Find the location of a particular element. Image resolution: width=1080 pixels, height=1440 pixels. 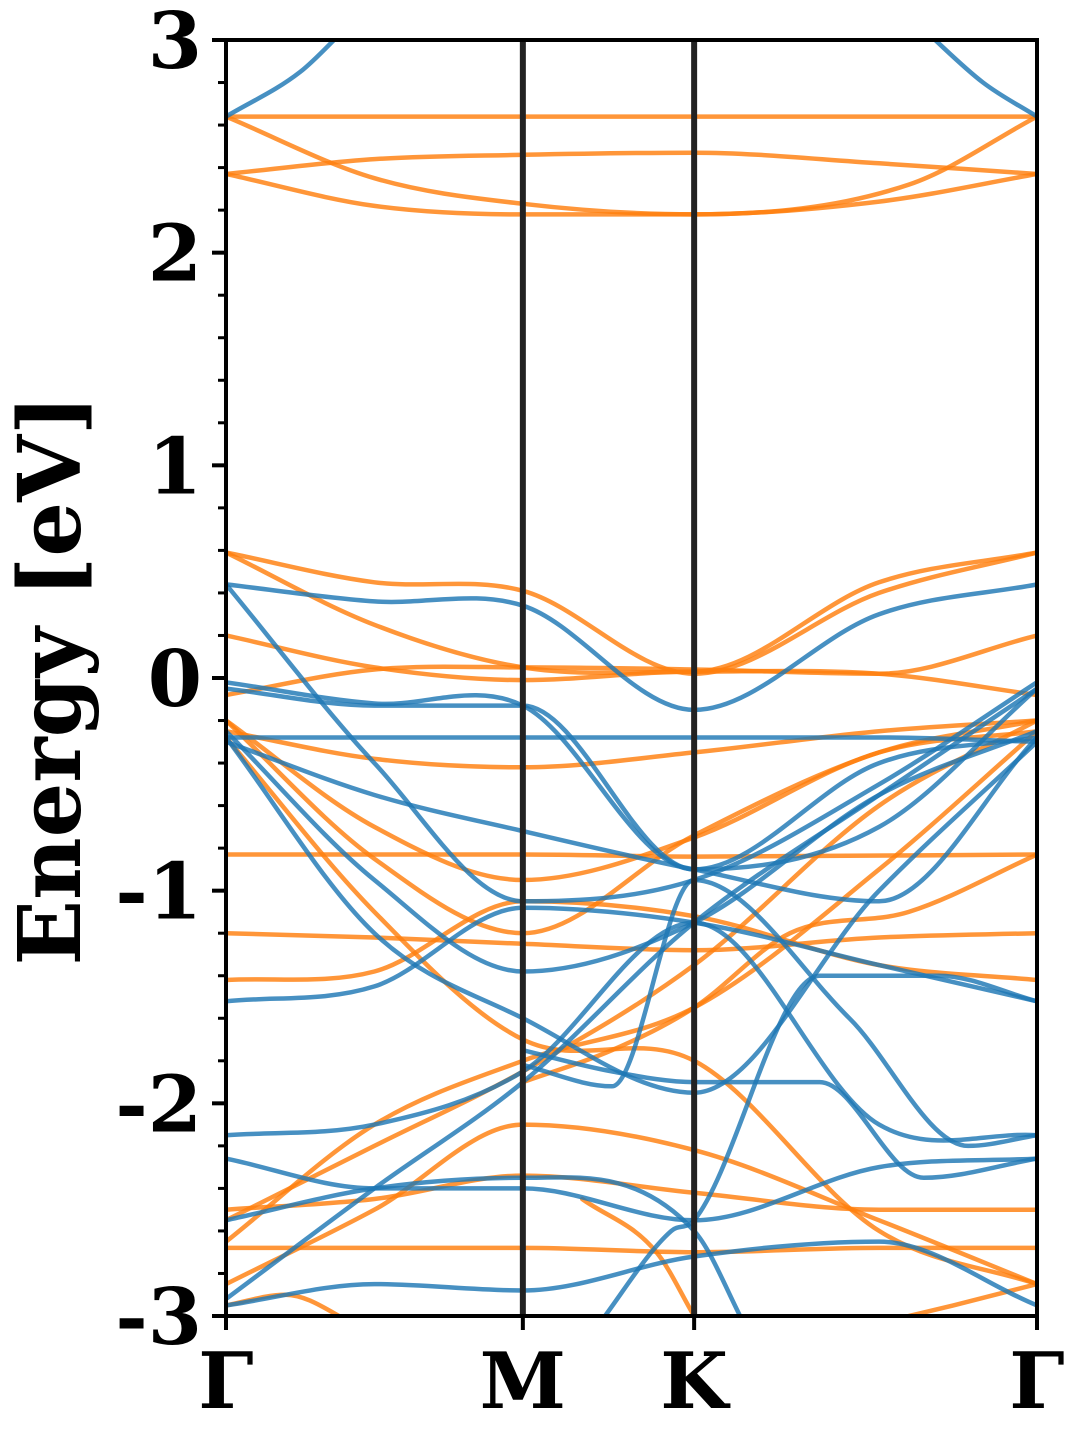

y-tick-label: -2 is located at coordinates (158, 1104).